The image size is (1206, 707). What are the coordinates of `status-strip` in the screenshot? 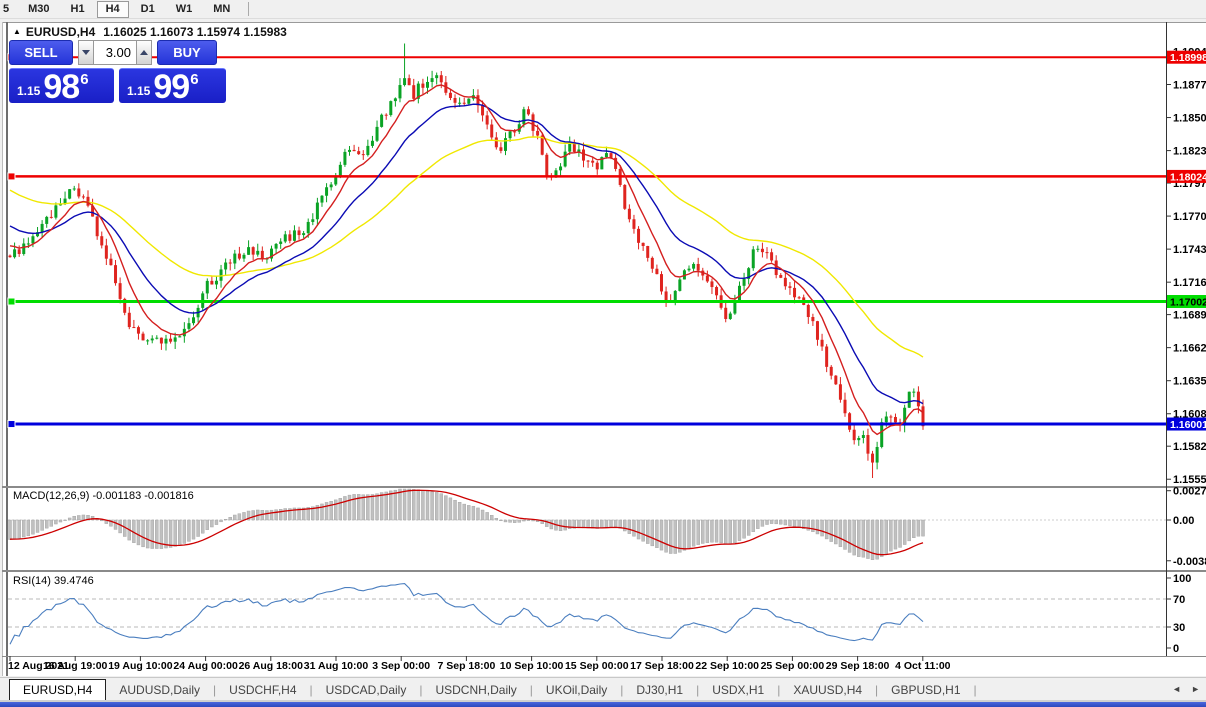 It's located at (603, 701).